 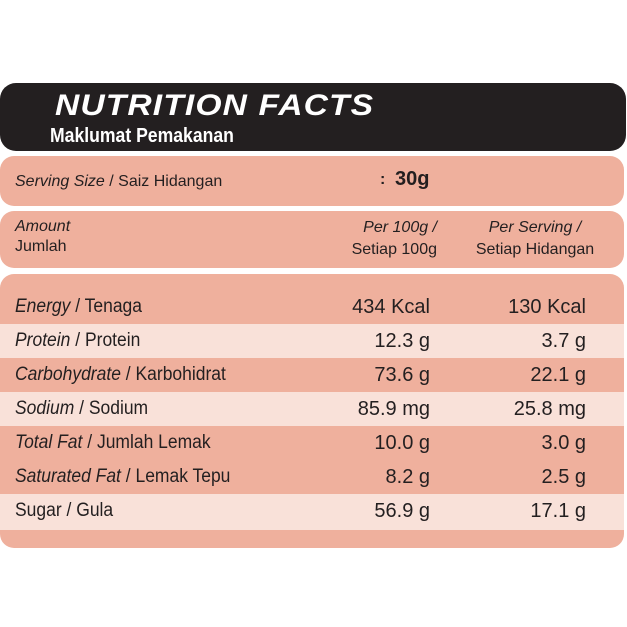 I want to click on per100-value: 10.0 g, so click(x=402, y=443).